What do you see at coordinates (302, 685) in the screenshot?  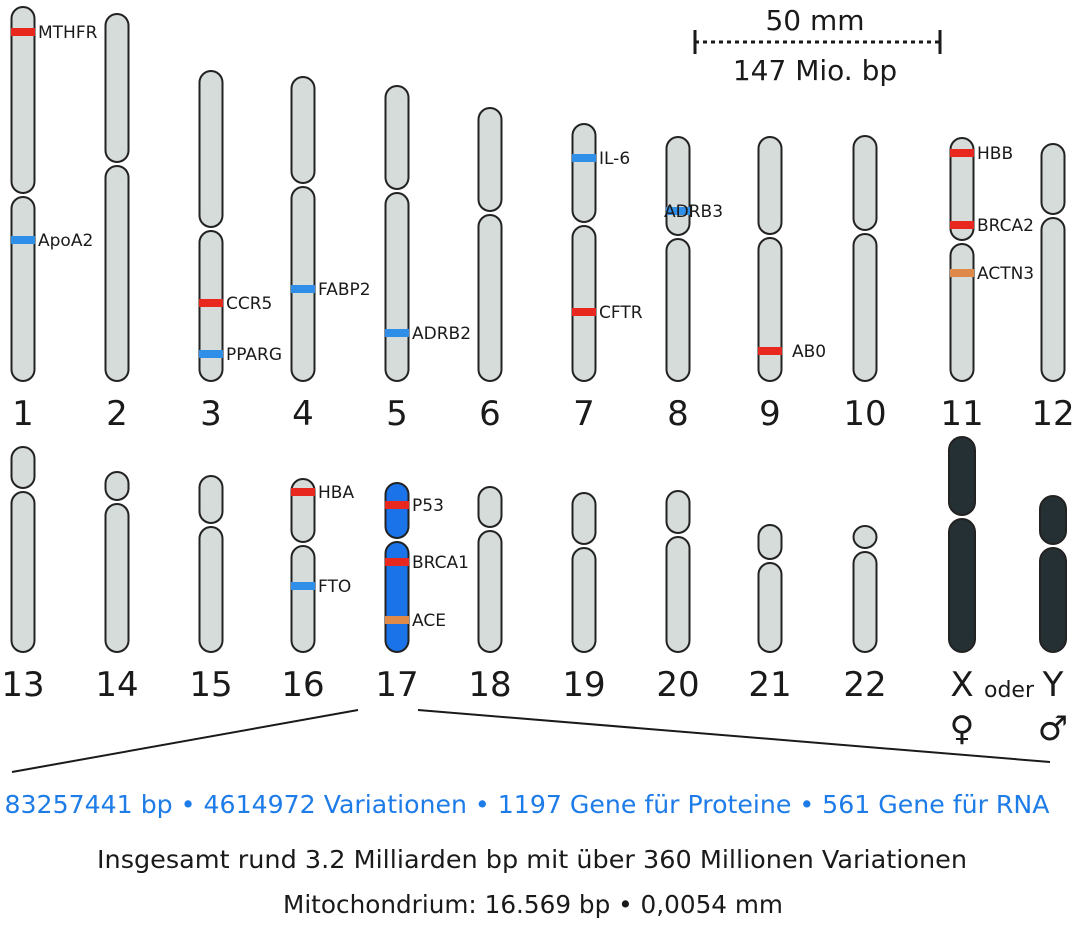 I see `chromosome-number: 16` at bounding box center [302, 685].